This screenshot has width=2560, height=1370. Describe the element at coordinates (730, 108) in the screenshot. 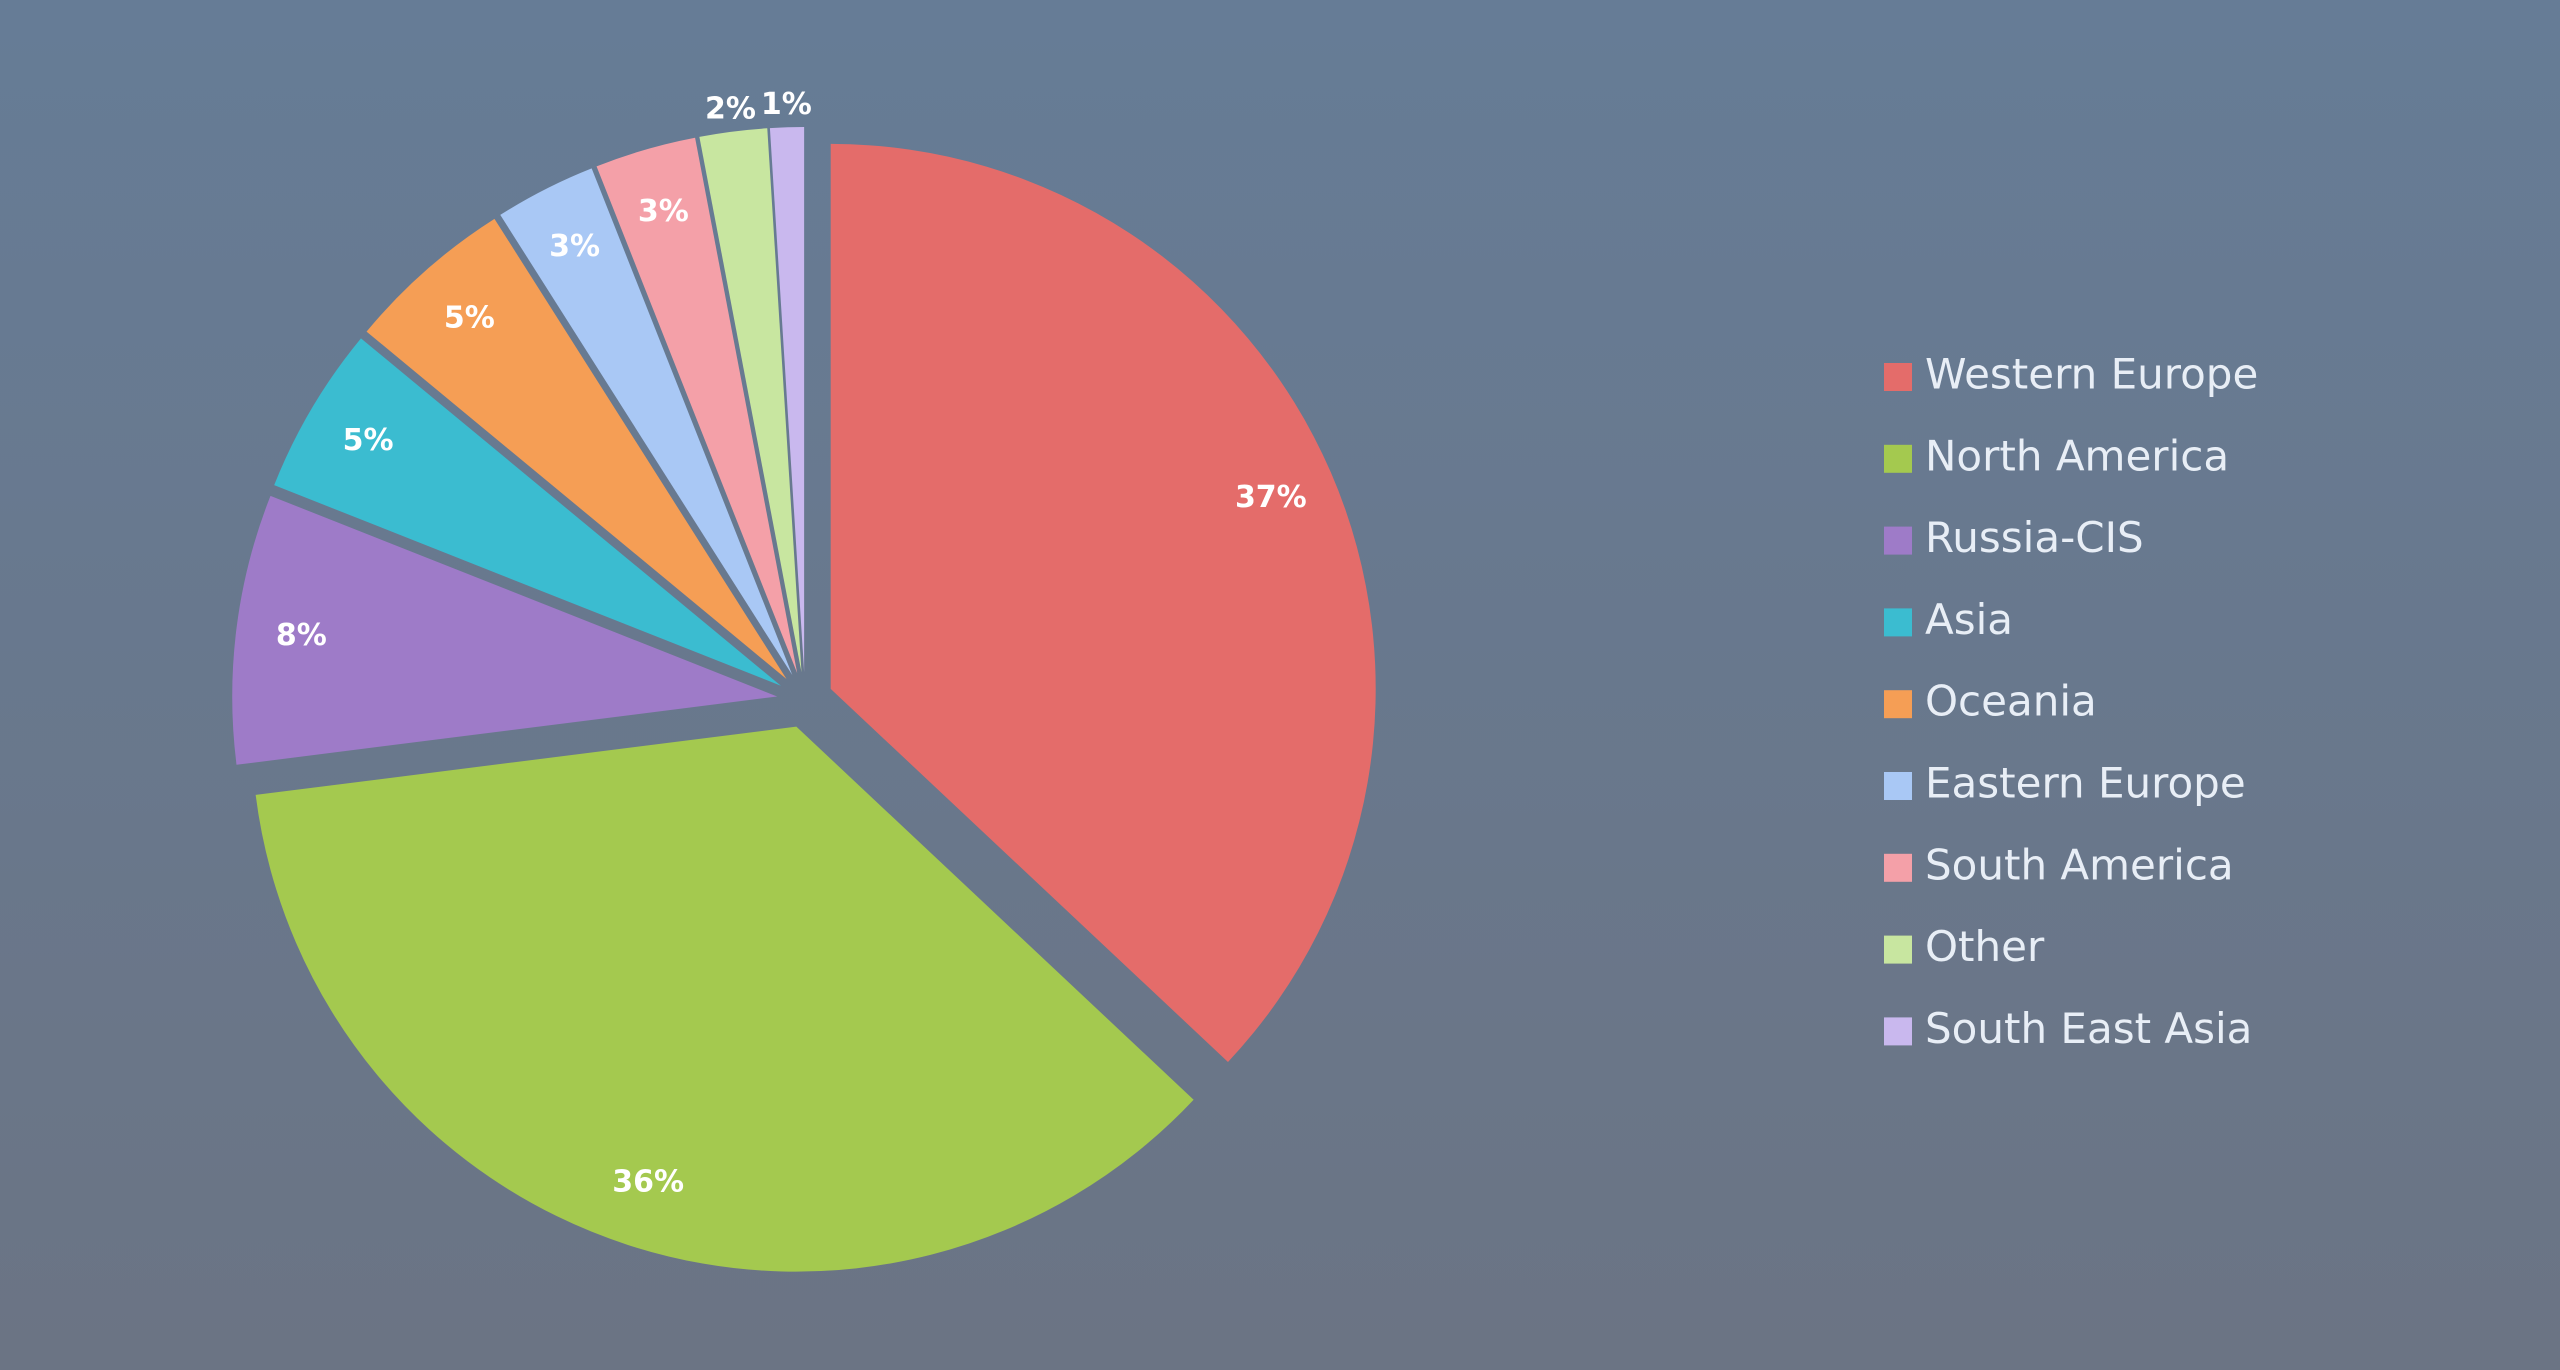

I see `data-label: 2%` at that location.